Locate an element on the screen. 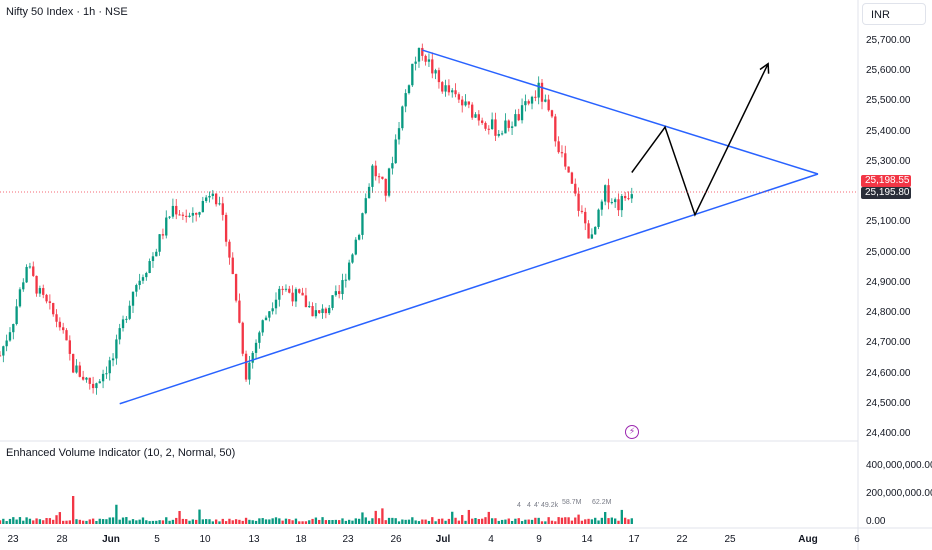 The height and width of the screenshot is (550, 932). flash-icon: ⚡ is located at coordinates (632, 432).